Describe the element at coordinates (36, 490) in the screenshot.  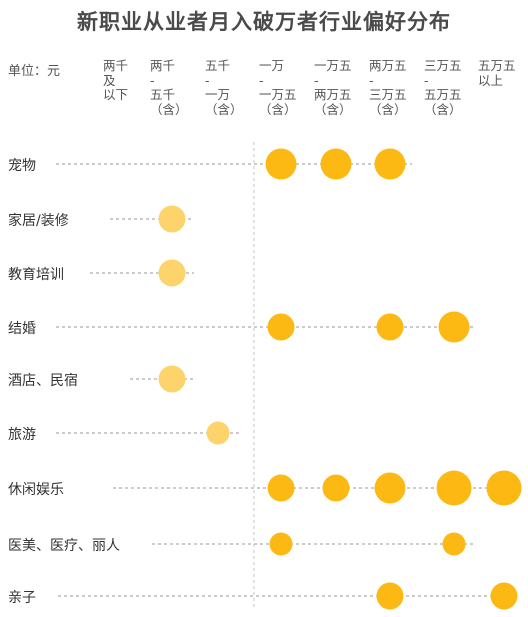
I see `row-label-6: 休闲娱乐` at that location.